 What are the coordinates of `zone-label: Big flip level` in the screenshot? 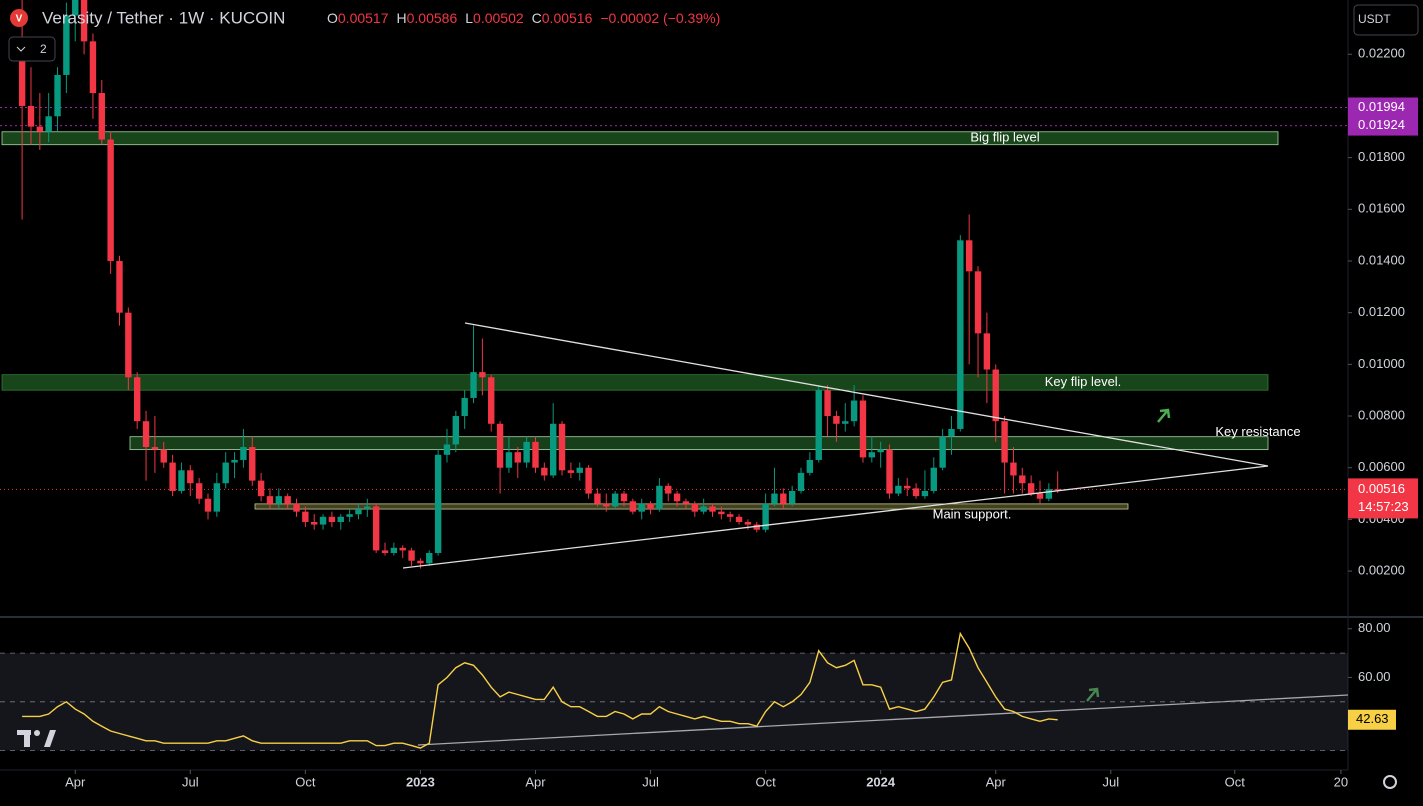 It's located at (1004, 137).